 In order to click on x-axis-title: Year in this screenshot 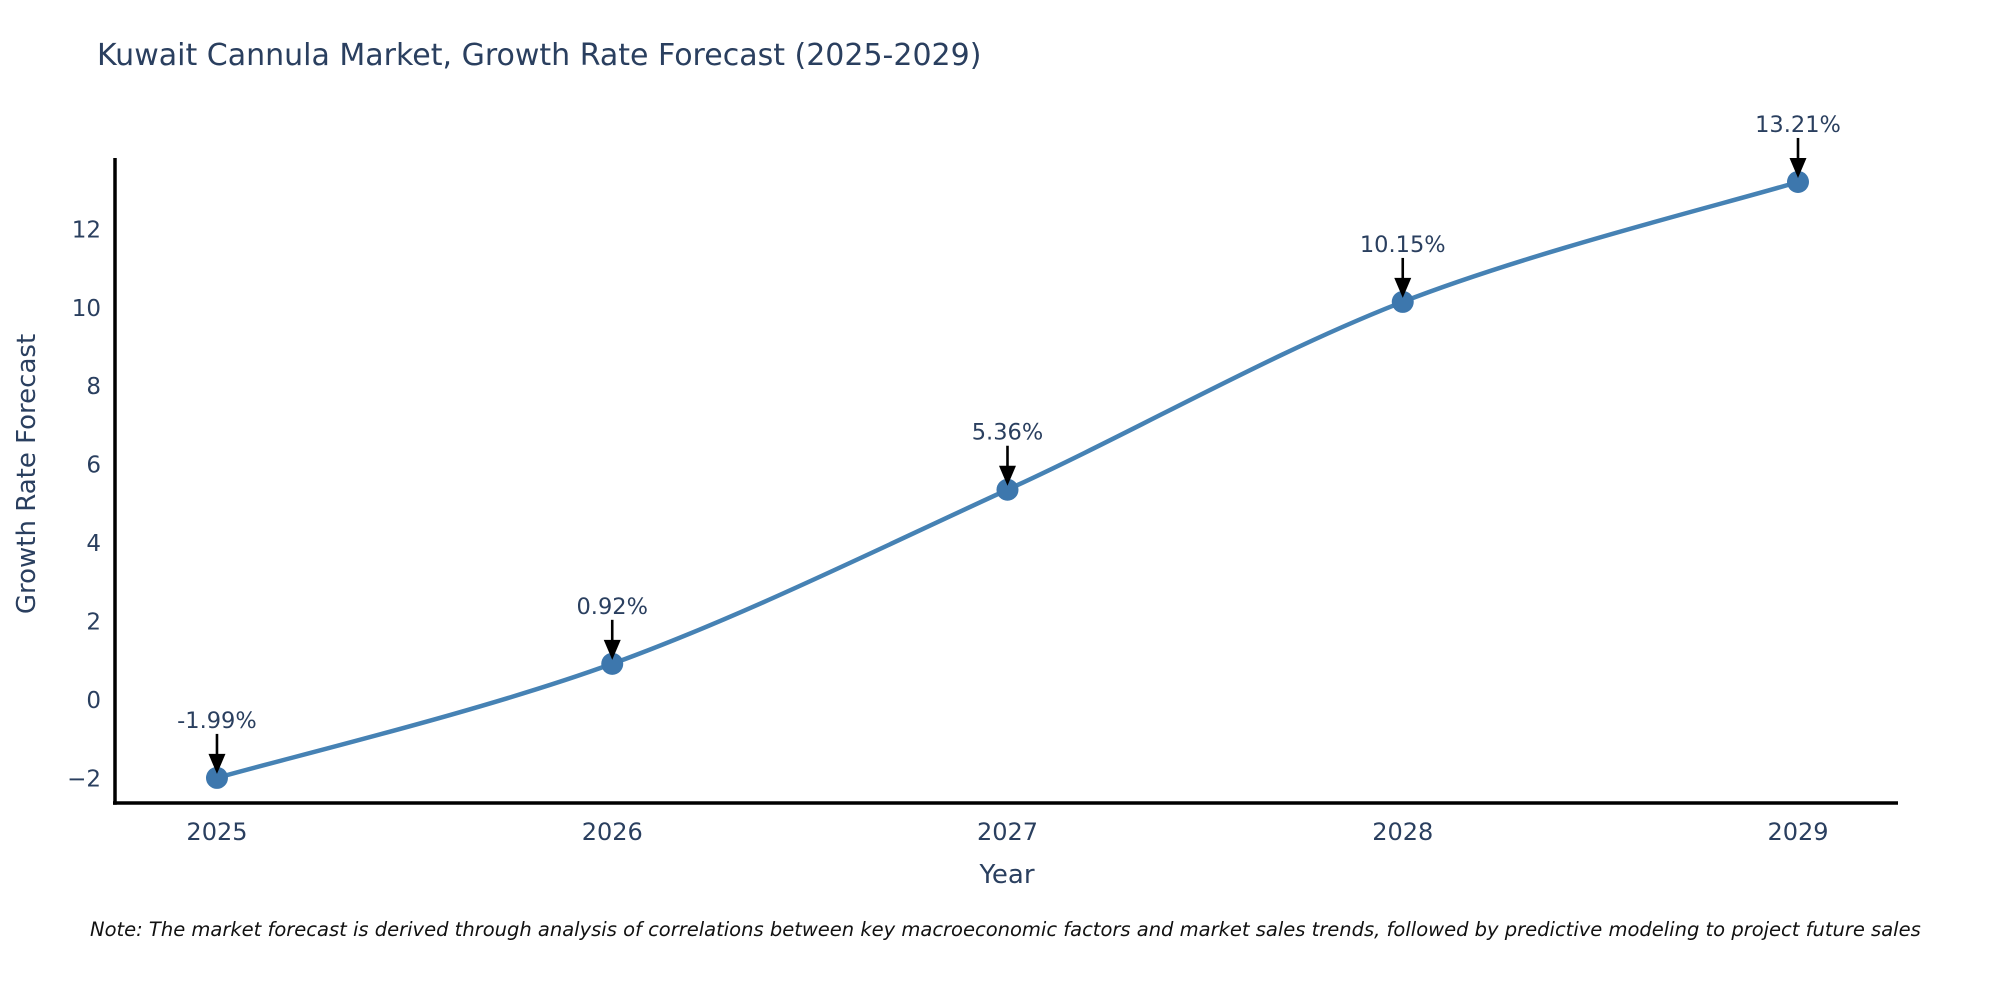, I will do `click(1007, 875)`.